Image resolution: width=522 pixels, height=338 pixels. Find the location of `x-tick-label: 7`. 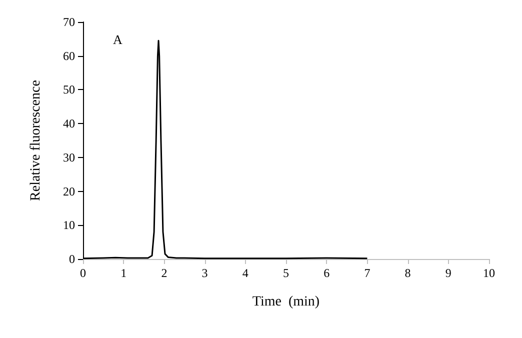

x-tick-label: 7 is located at coordinates (367, 273).